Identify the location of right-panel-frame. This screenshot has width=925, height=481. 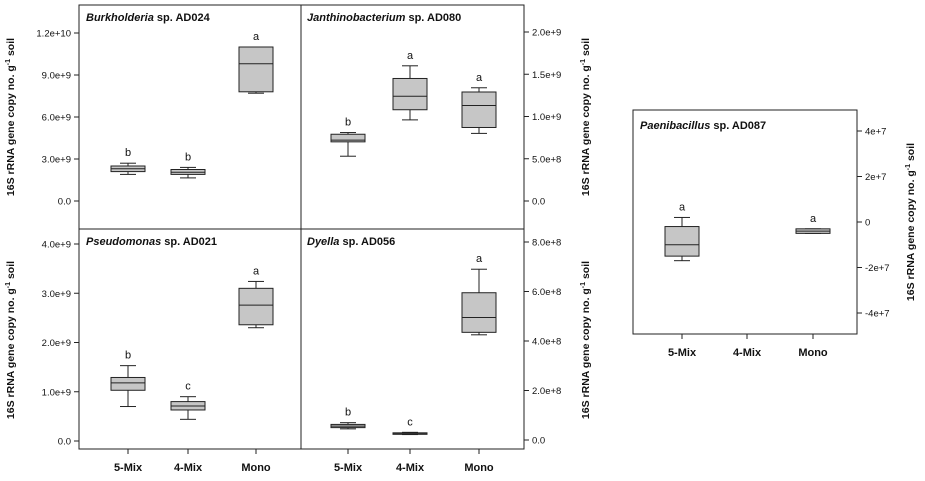
(745, 222).